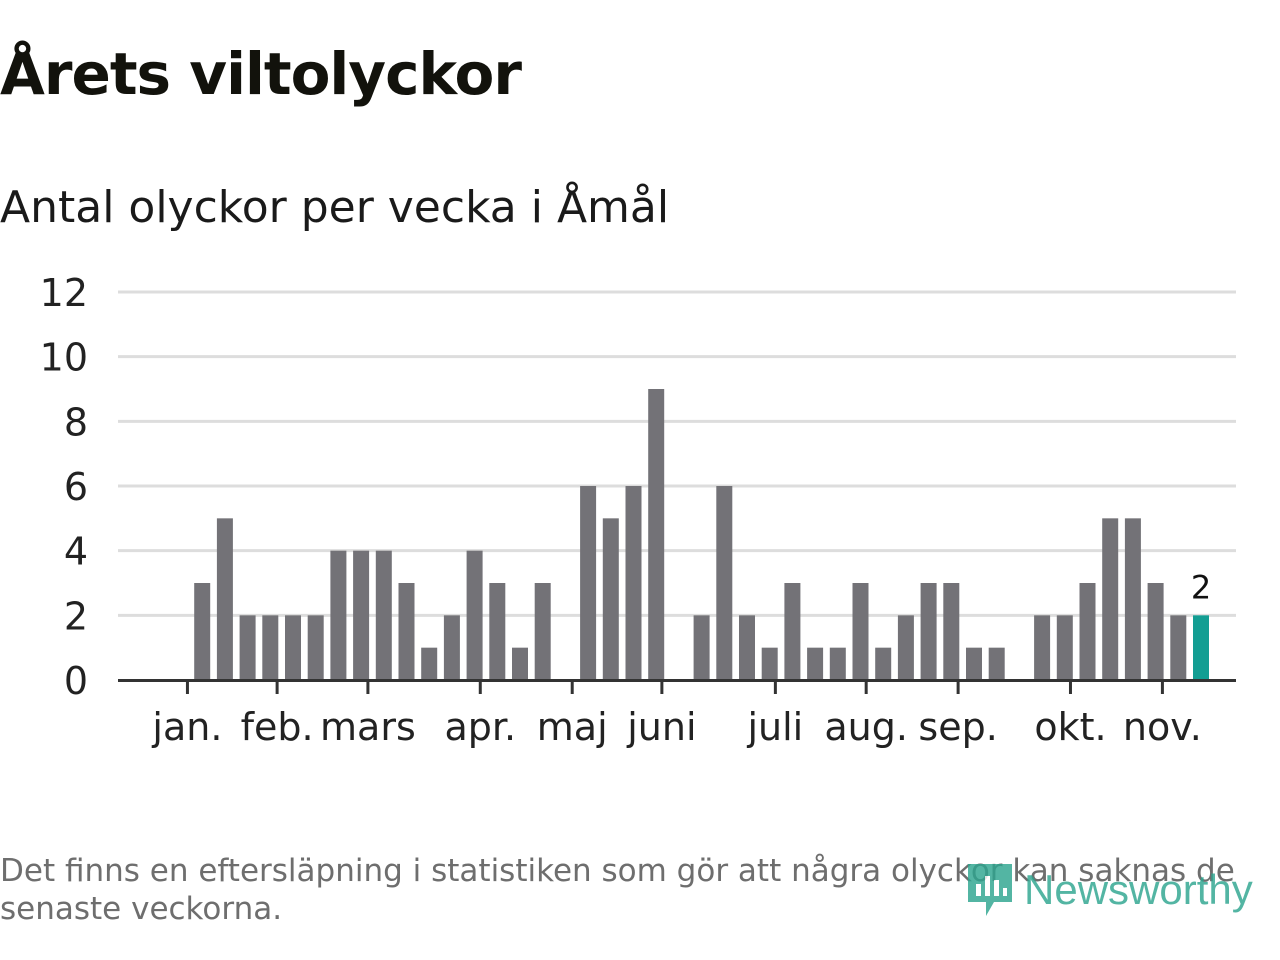  Describe the element at coordinates (64, 358) in the screenshot. I see `y-tick-label-10: 10` at that location.